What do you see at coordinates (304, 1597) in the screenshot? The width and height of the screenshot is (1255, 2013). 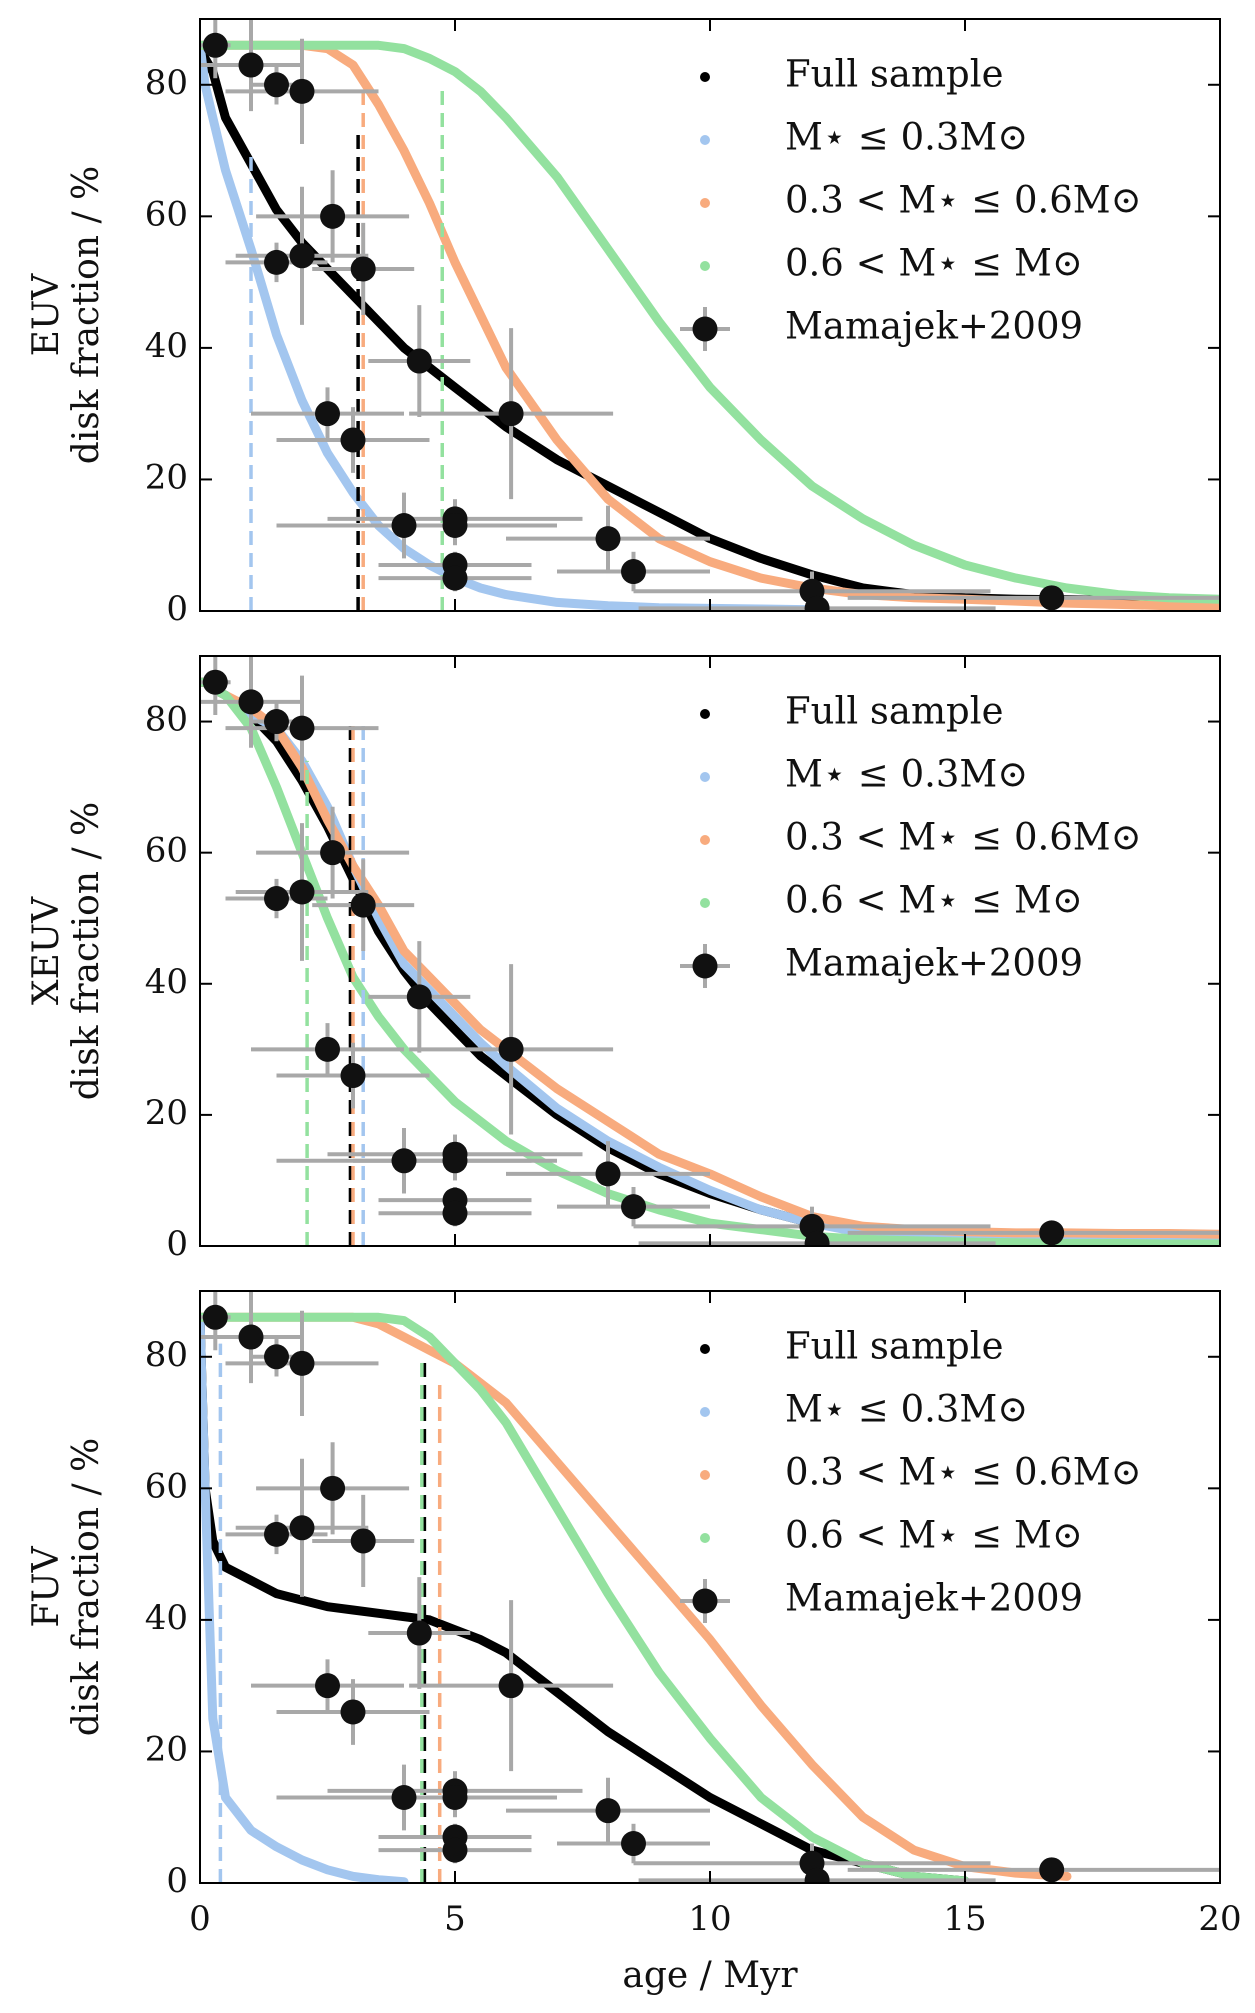 I see `model-curve` at bounding box center [304, 1597].